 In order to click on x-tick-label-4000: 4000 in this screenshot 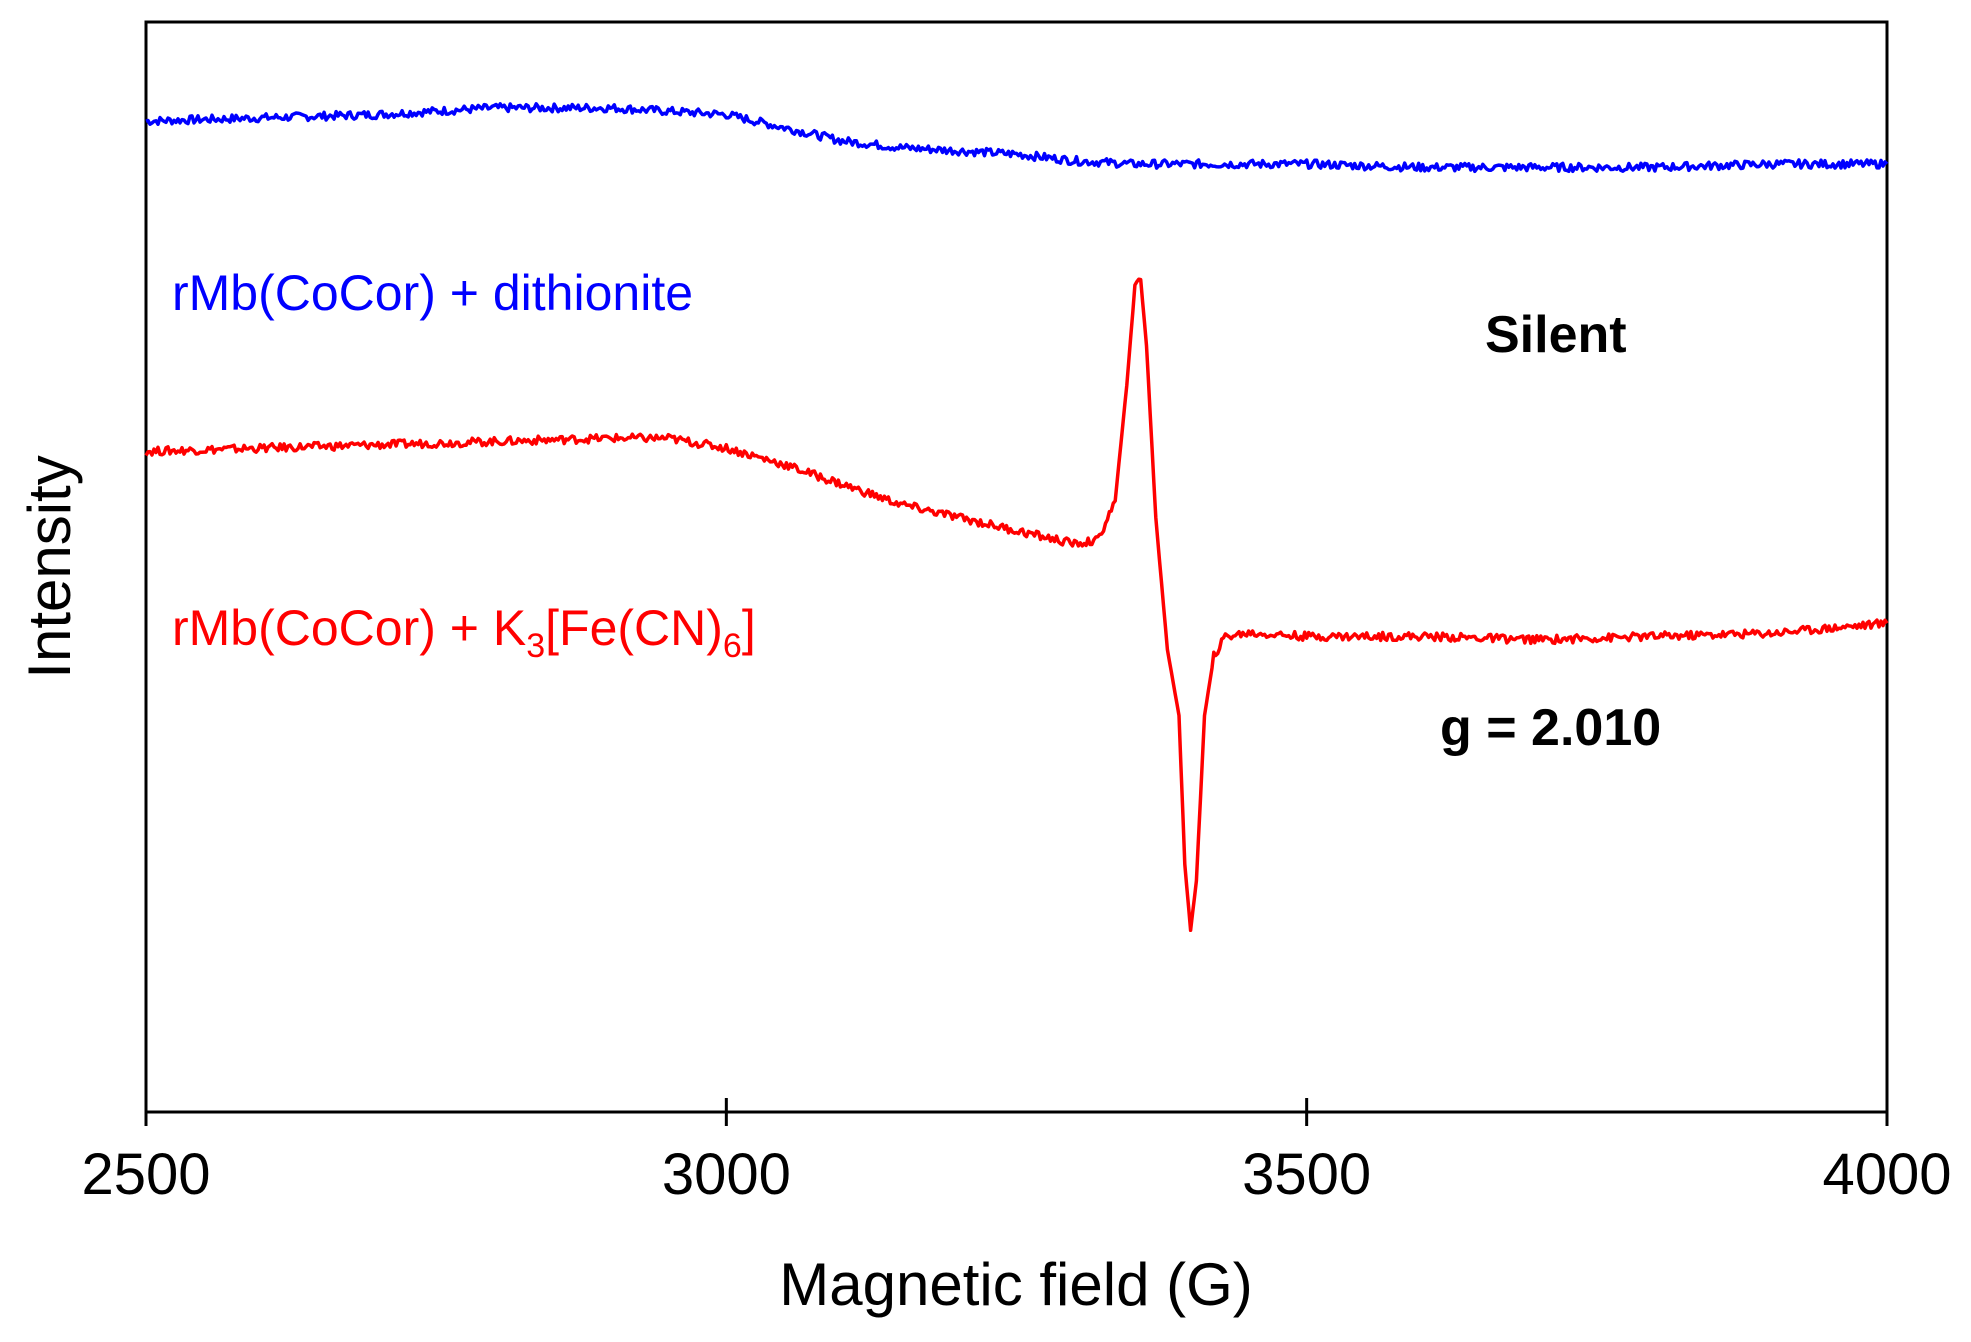, I will do `click(1886, 1174)`.